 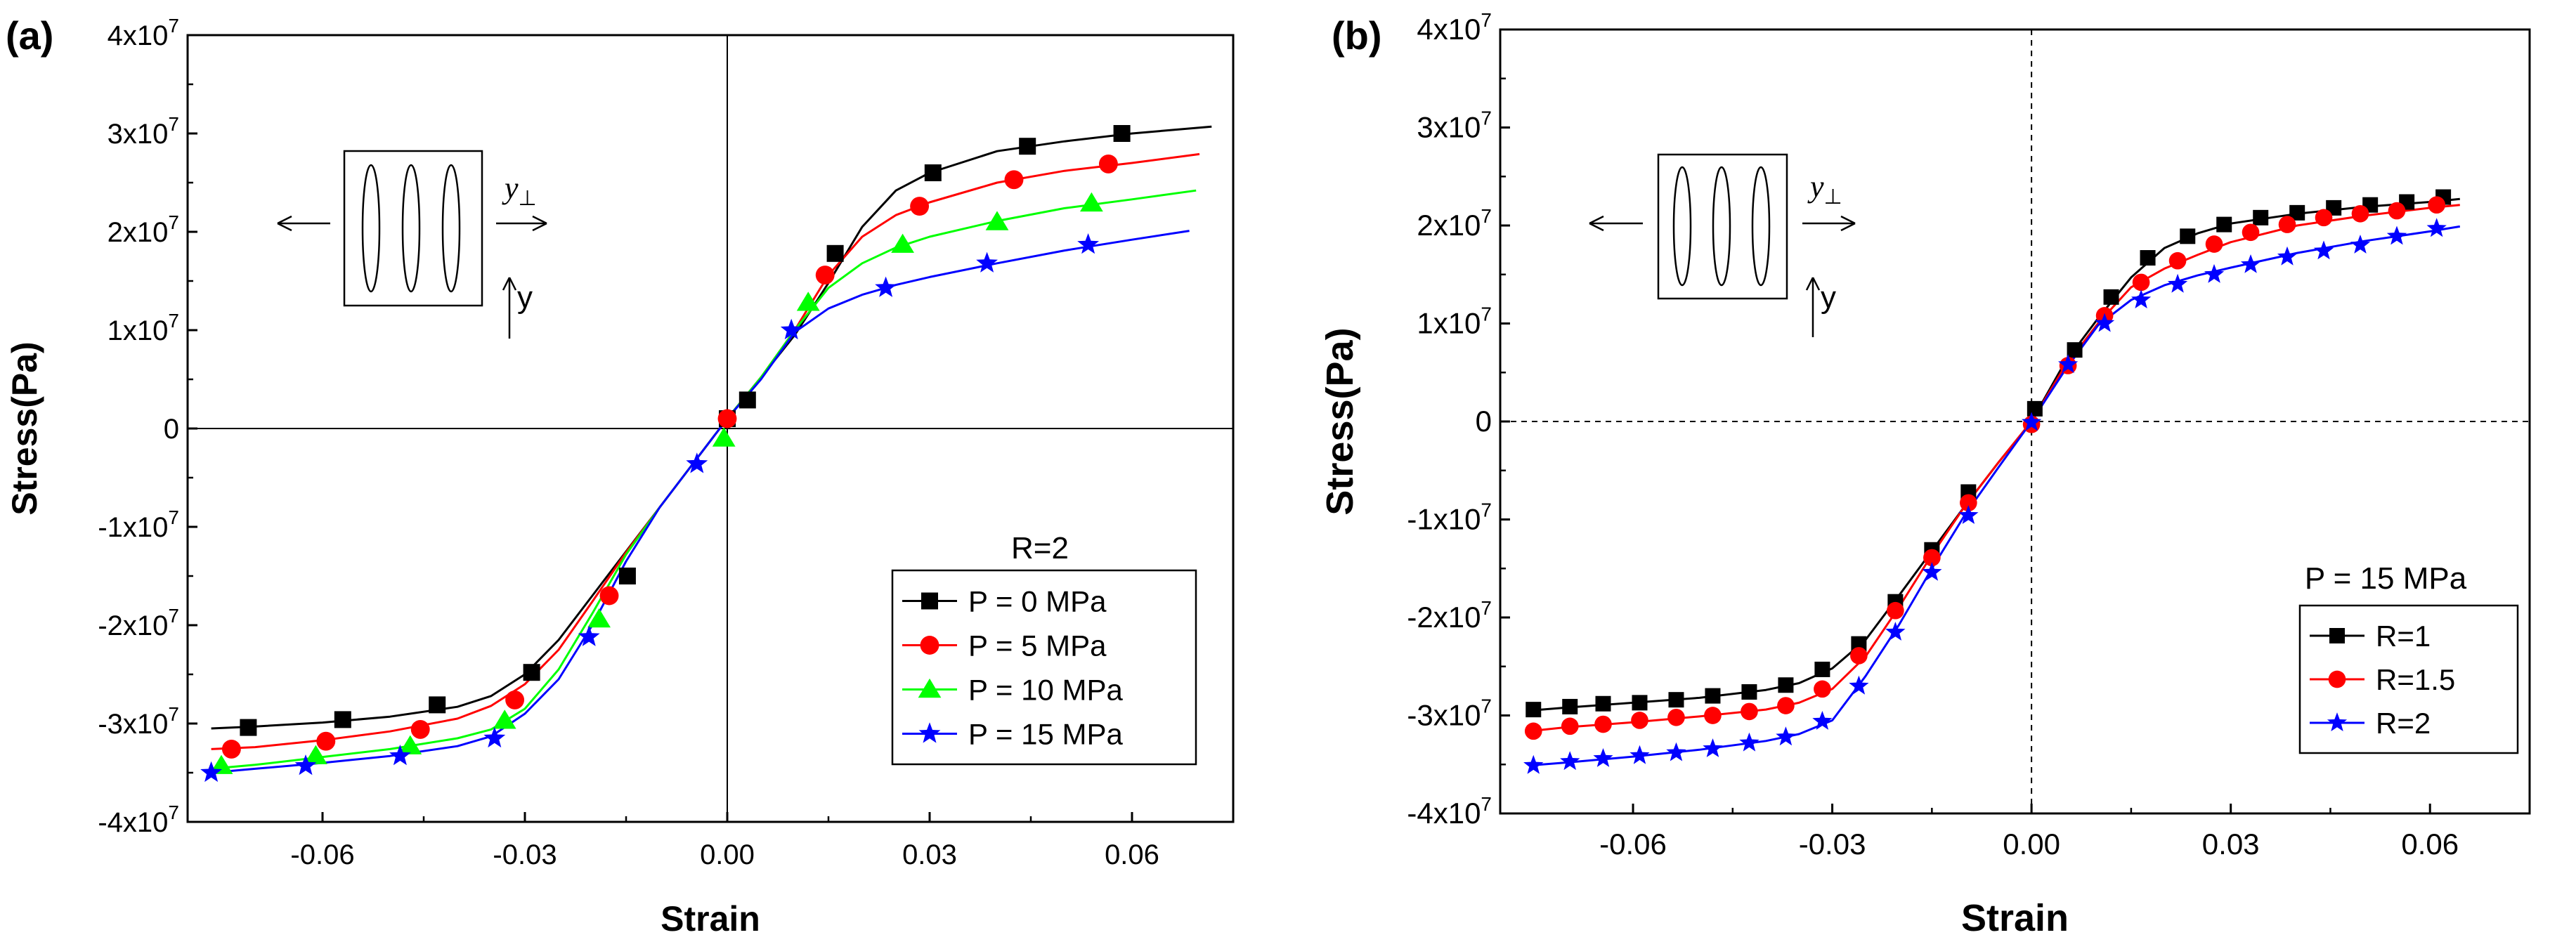 What do you see at coordinates (2386, 578) in the screenshot?
I see `panel-b-annotation: P = 15 MPa` at bounding box center [2386, 578].